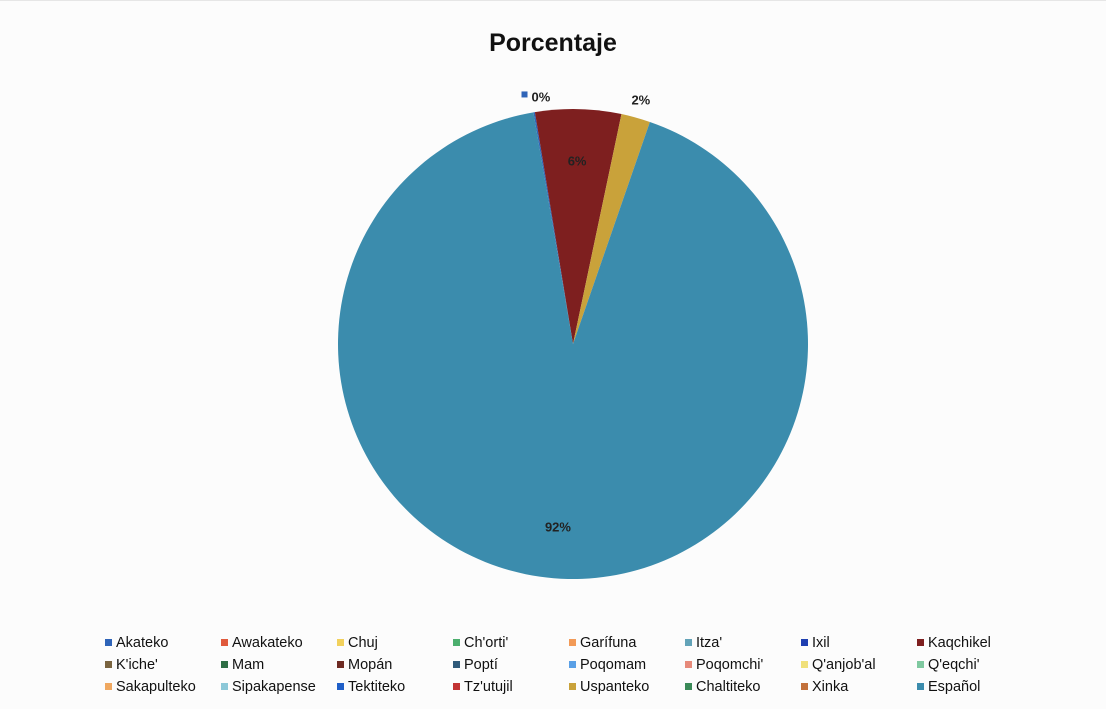 Image resolution: width=1106 pixels, height=709 pixels. What do you see at coordinates (340, 686) in the screenshot?
I see `legend-swatch-tektiteko` at bounding box center [340, 686].